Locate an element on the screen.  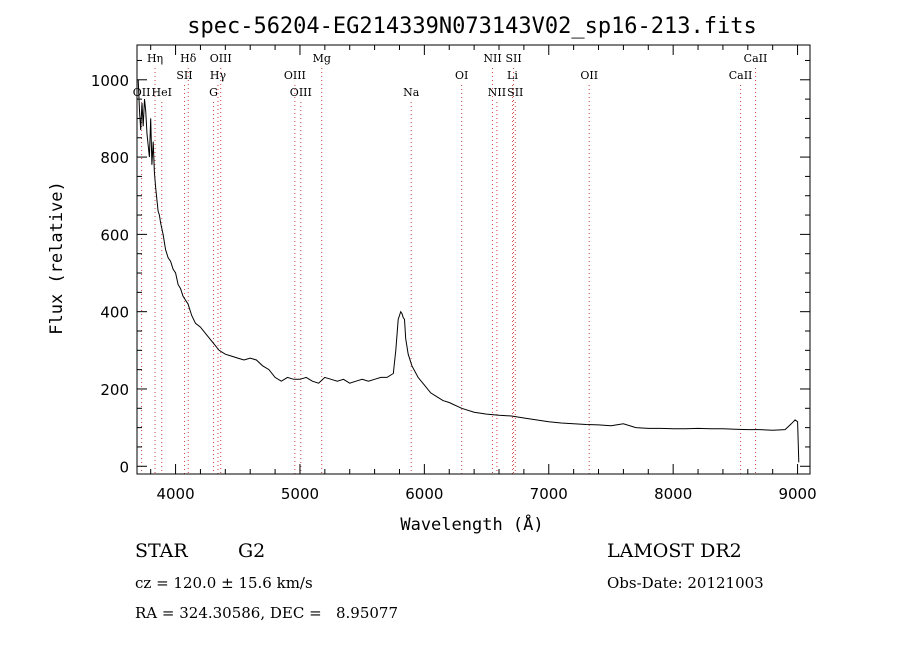
observation-date: Obs-Date: 20121003 is located at coordinates (685, 583).